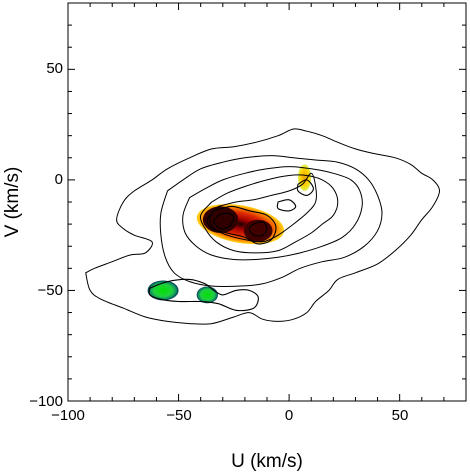 The width and height of the screenshot is (470, 473). Describe the element at coordinates (400, 415) in the screenshot. I see `x-tick-label: 50` at that location.